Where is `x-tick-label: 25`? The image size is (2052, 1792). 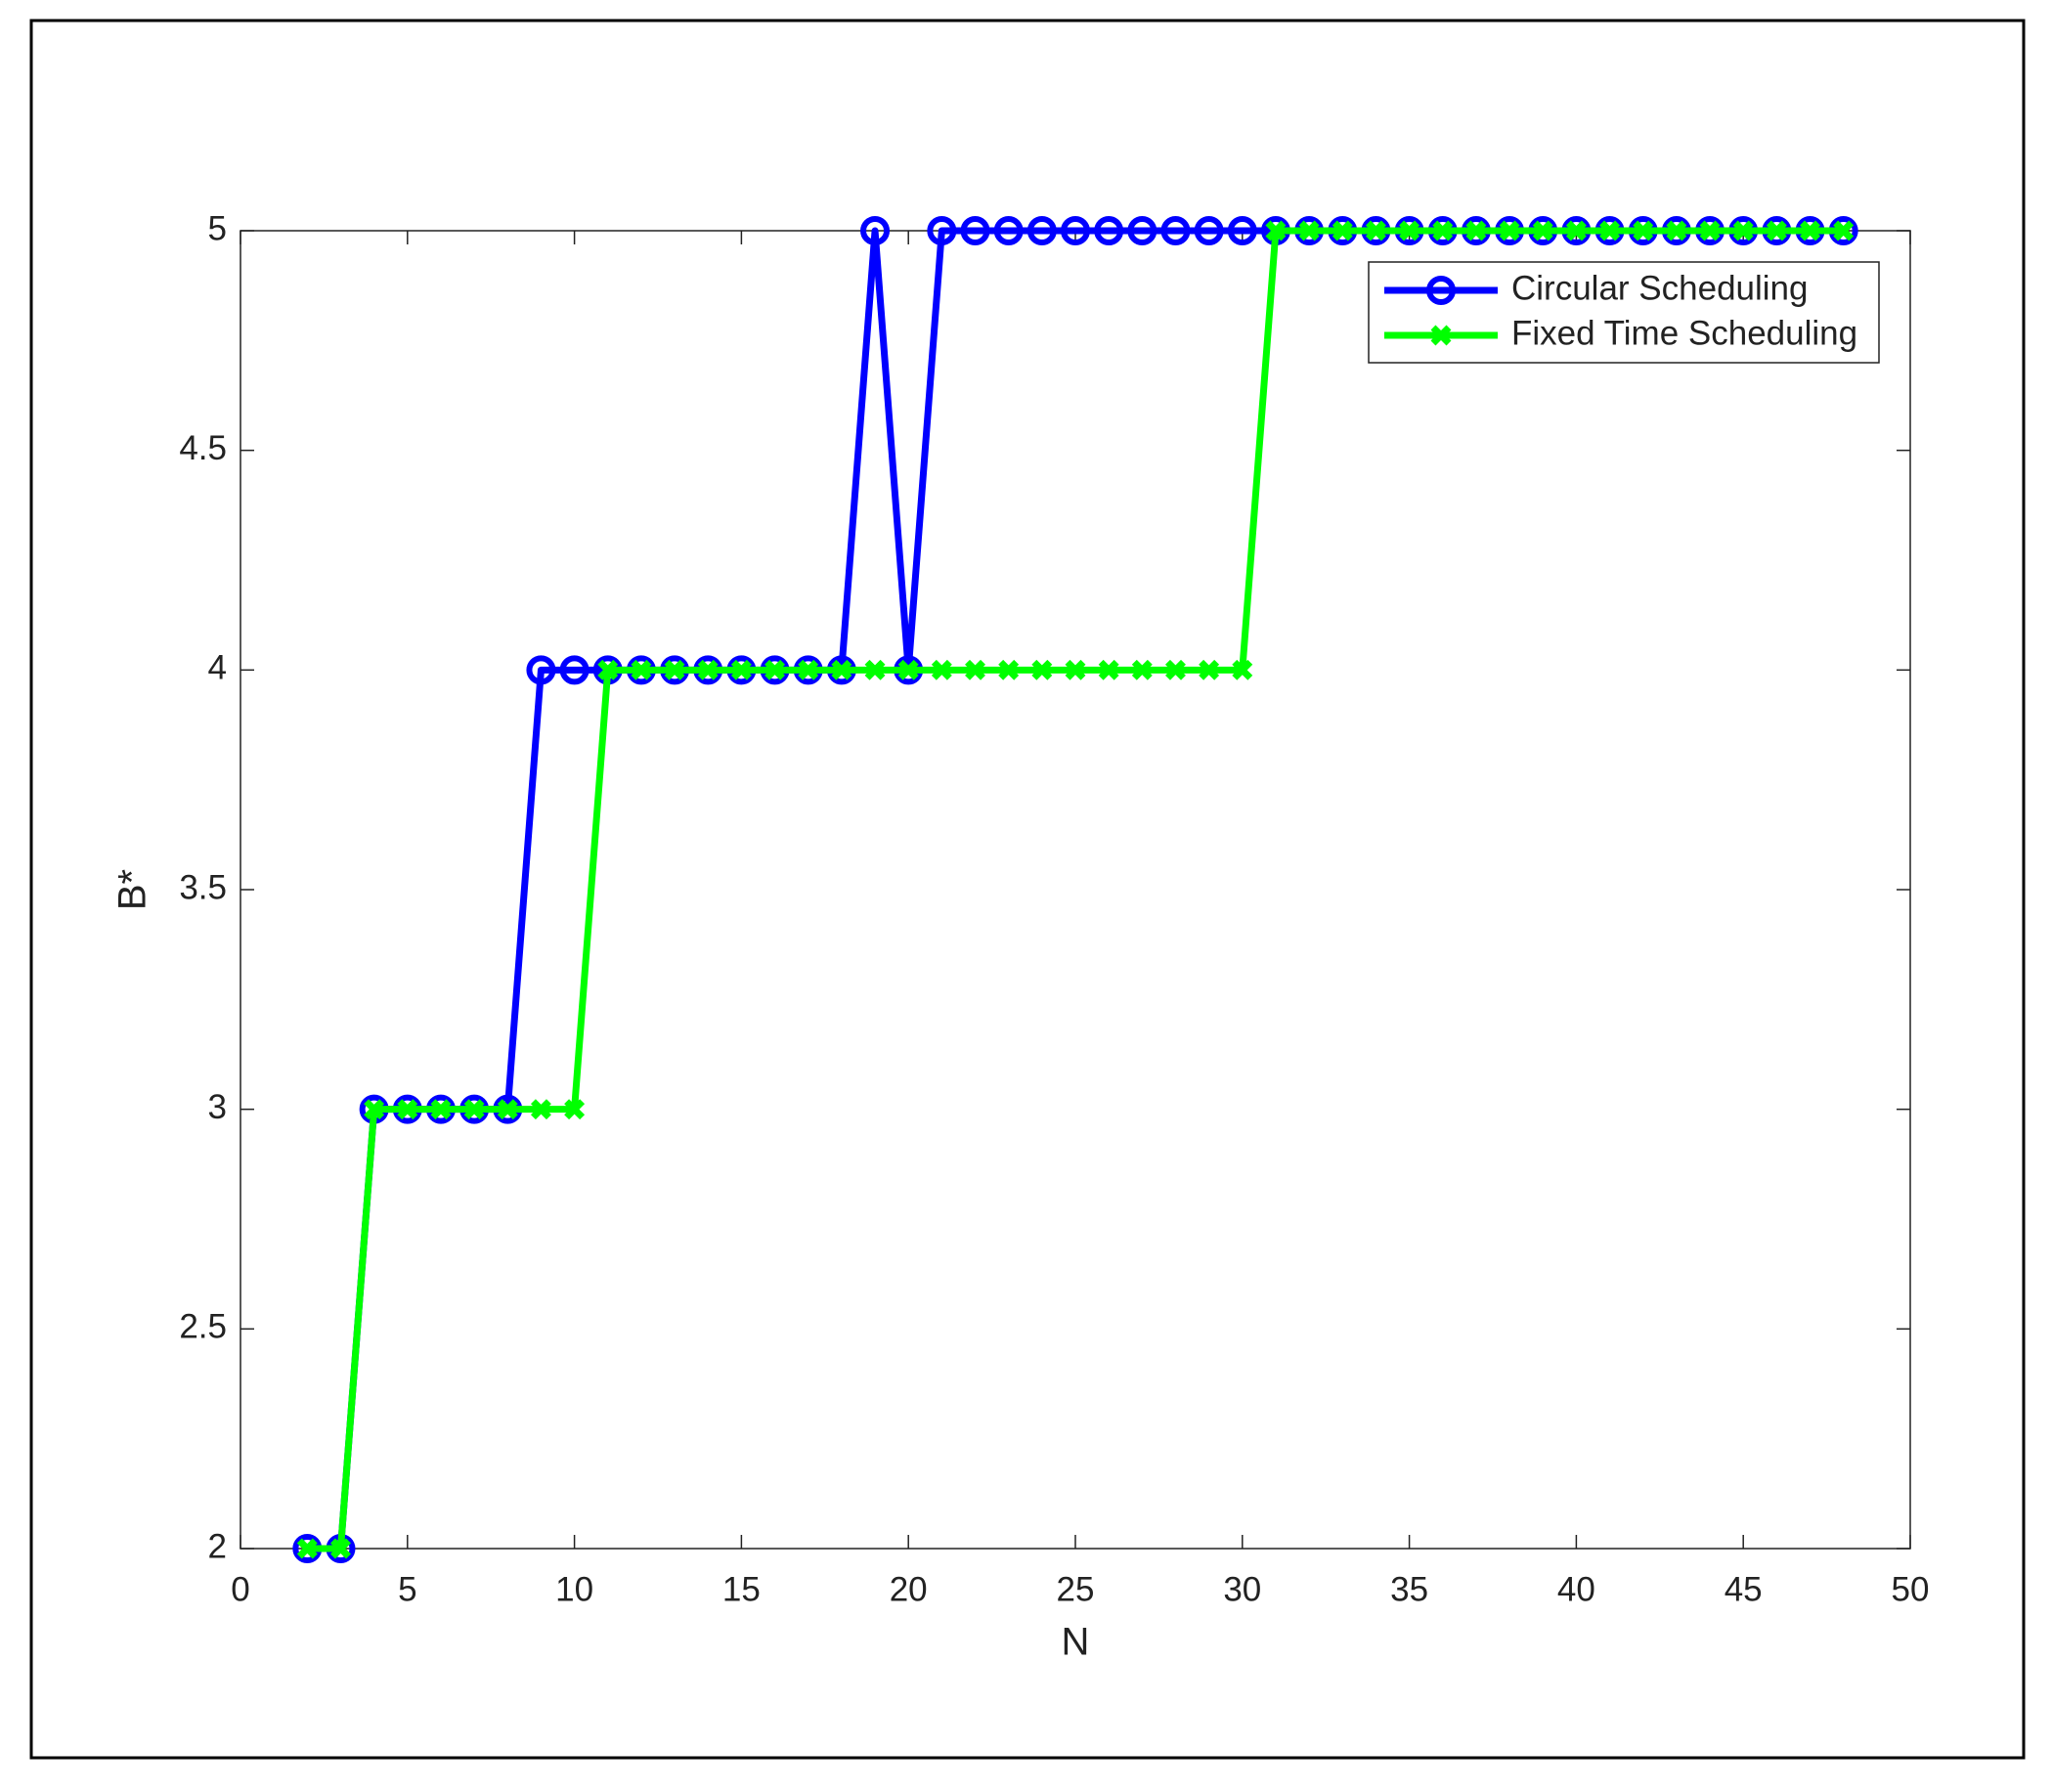
x-tick-label: 25 is located at coordinates (1076, 1589).